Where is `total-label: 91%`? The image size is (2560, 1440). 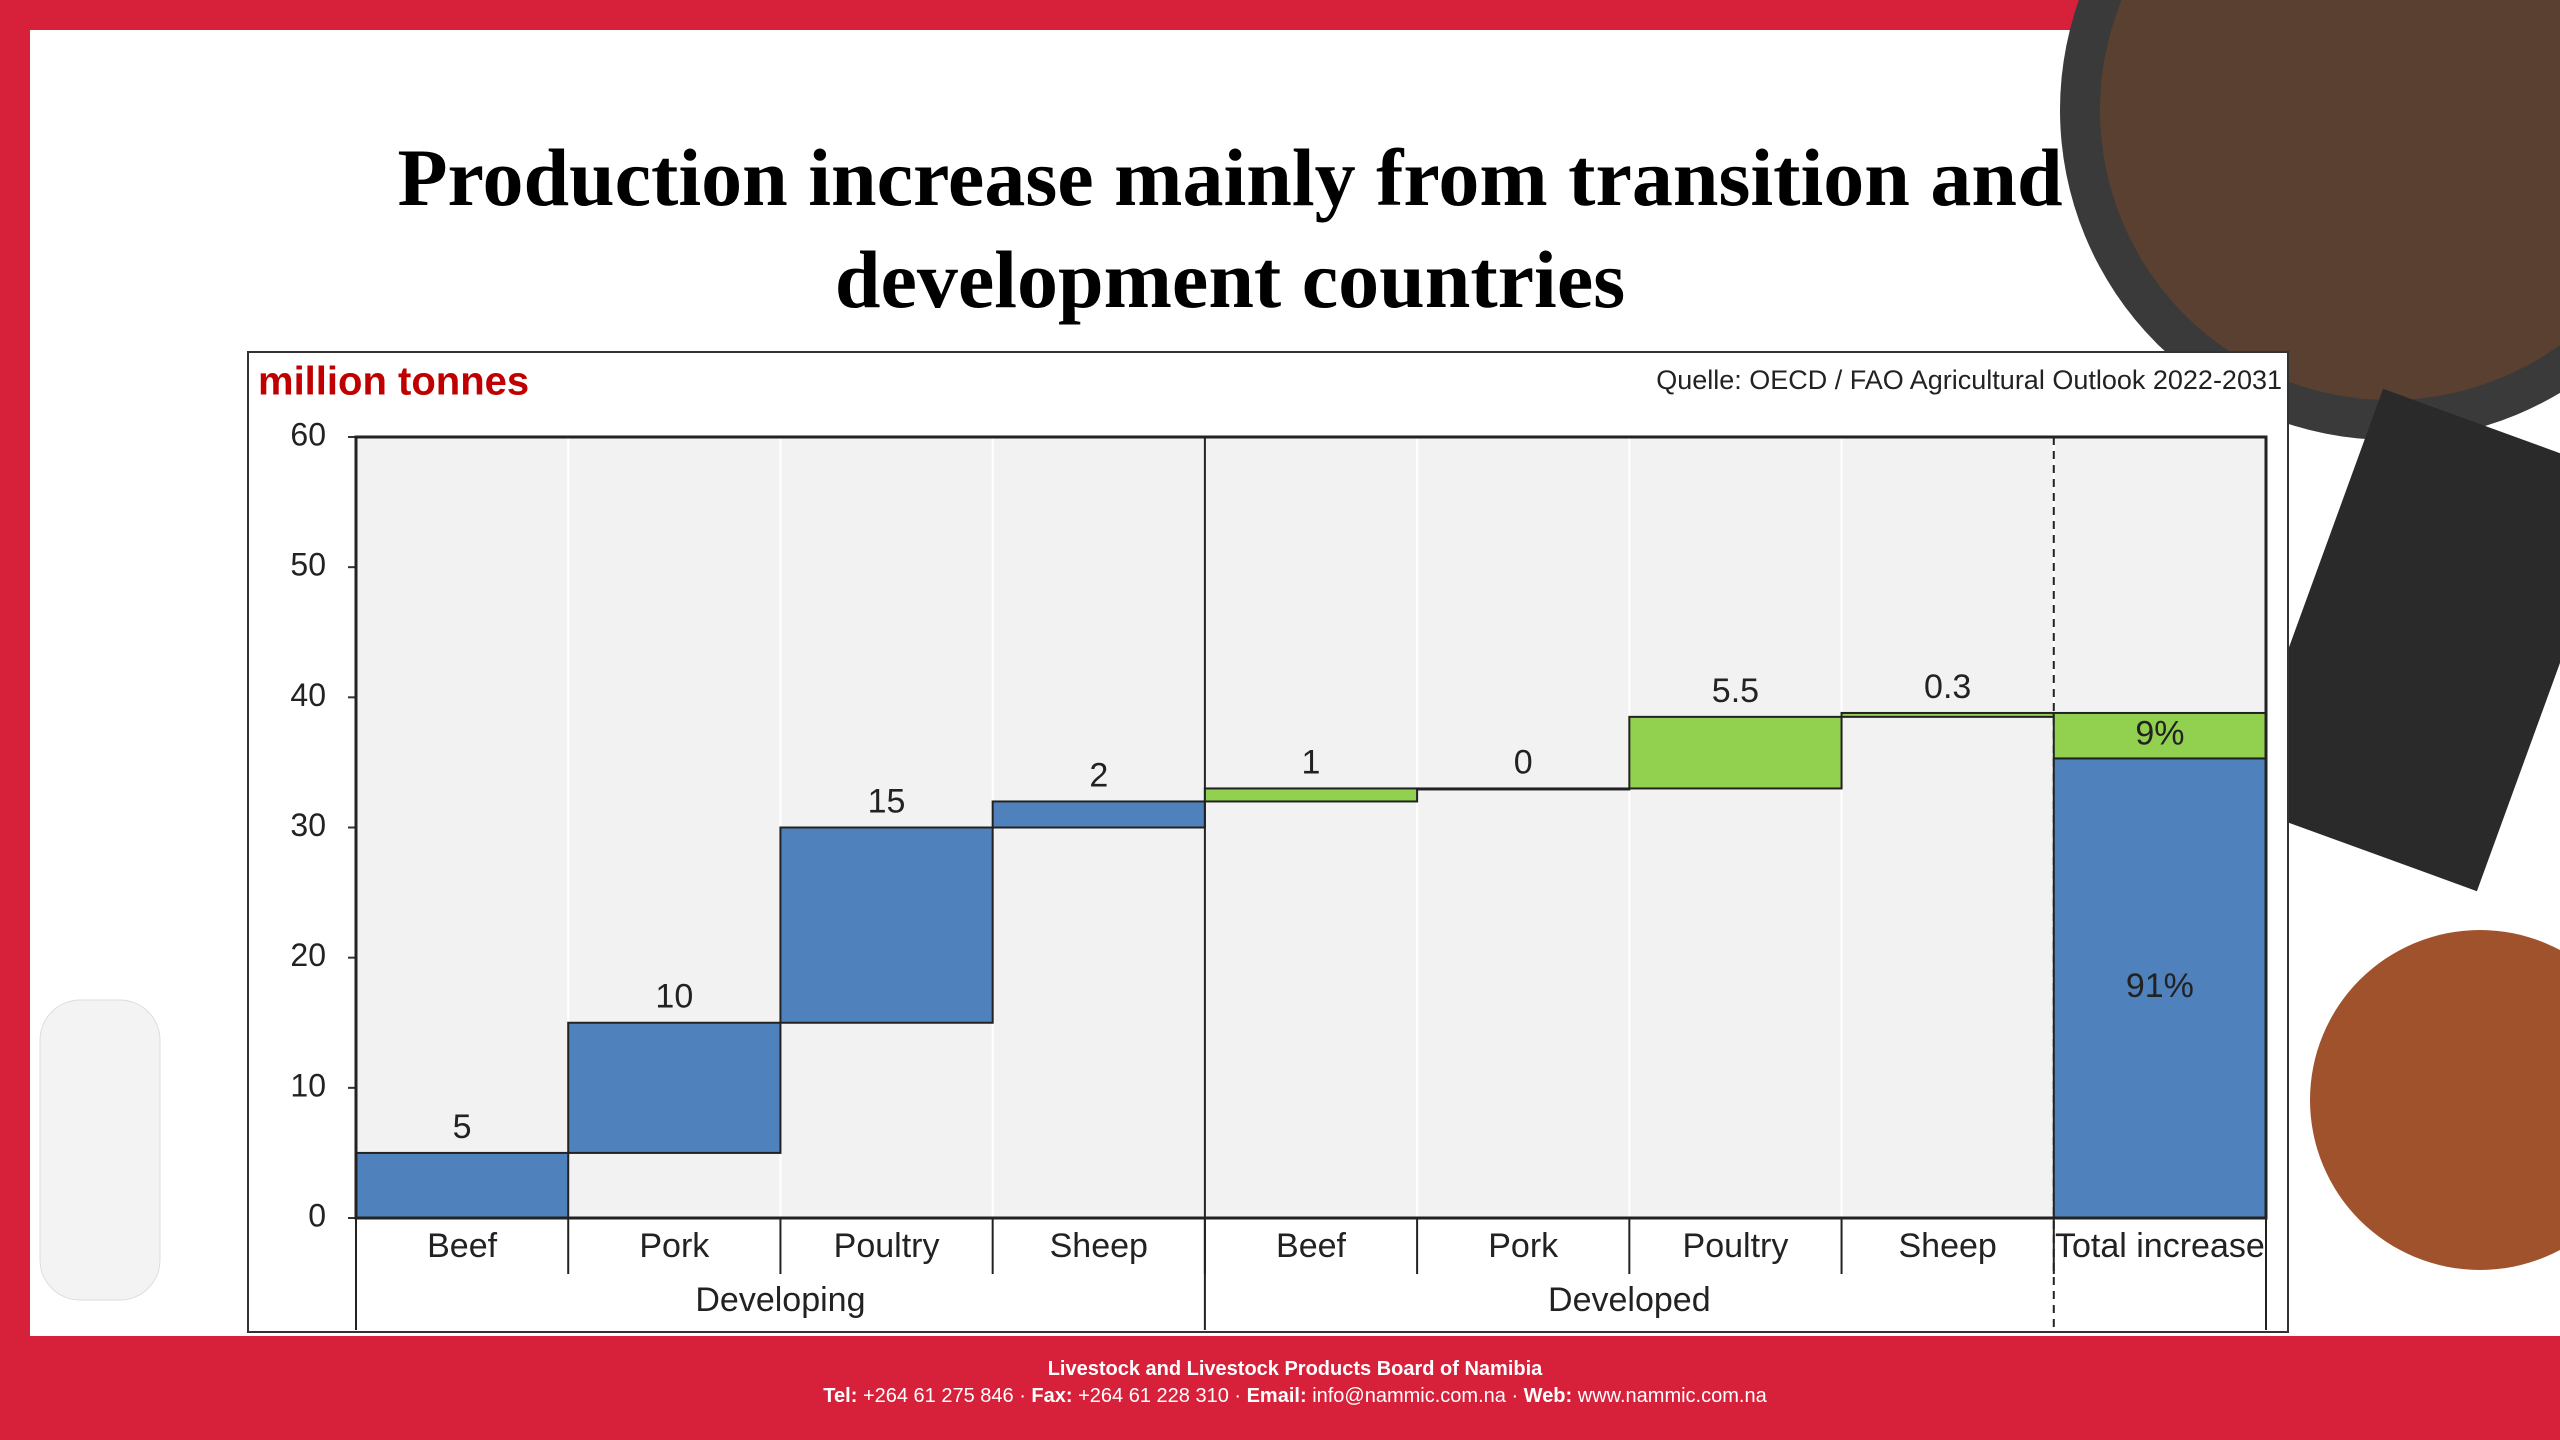 total-label: 91% is located at coordinates (2160, 986).